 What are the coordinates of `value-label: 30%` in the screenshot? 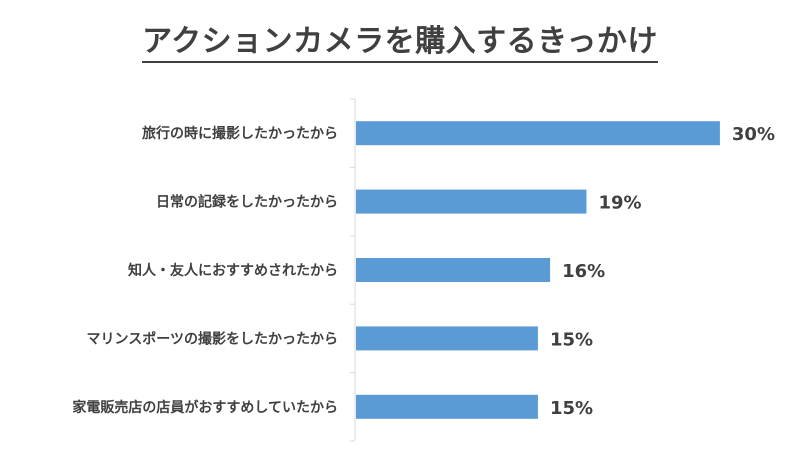 It's located at (753, 134).